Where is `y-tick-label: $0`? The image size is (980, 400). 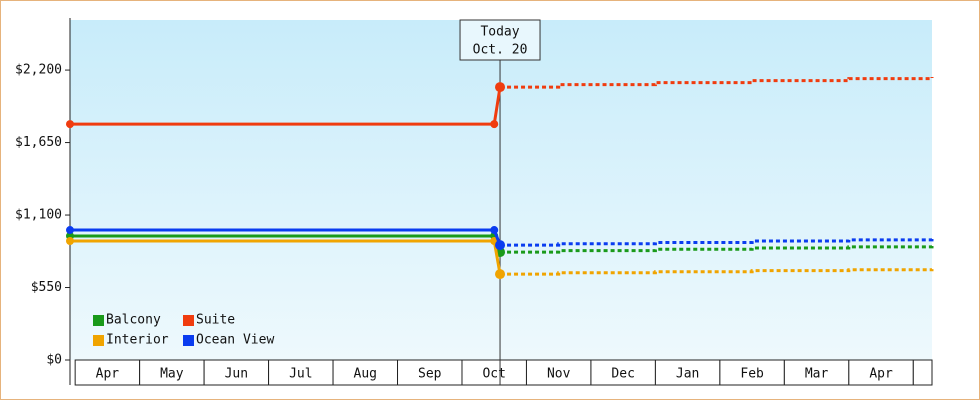 y-tick-label: $0 is located at coordinates (54, 360).